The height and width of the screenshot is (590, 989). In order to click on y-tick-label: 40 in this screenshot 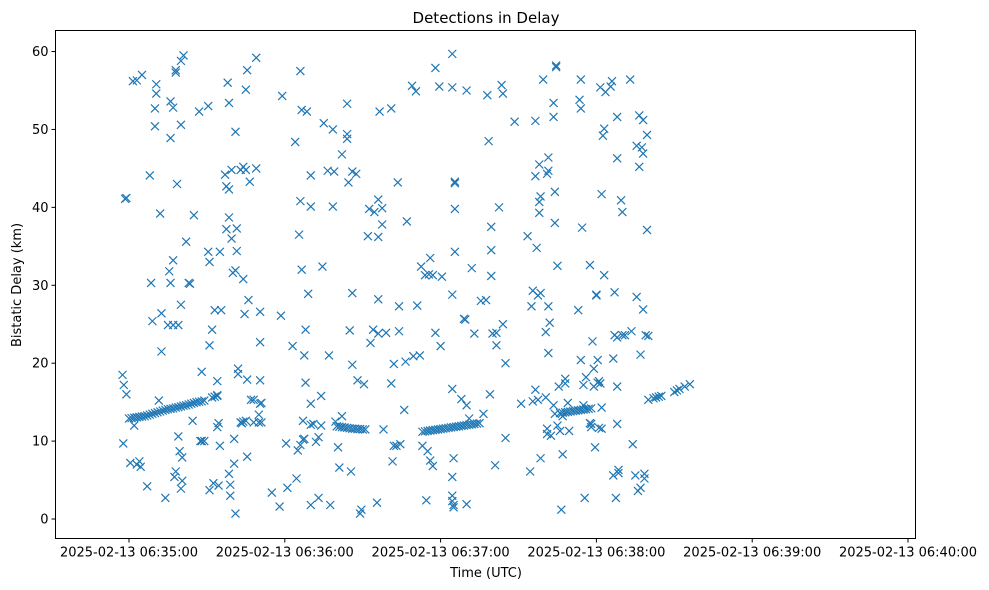, I will do `click(40, 208)`.